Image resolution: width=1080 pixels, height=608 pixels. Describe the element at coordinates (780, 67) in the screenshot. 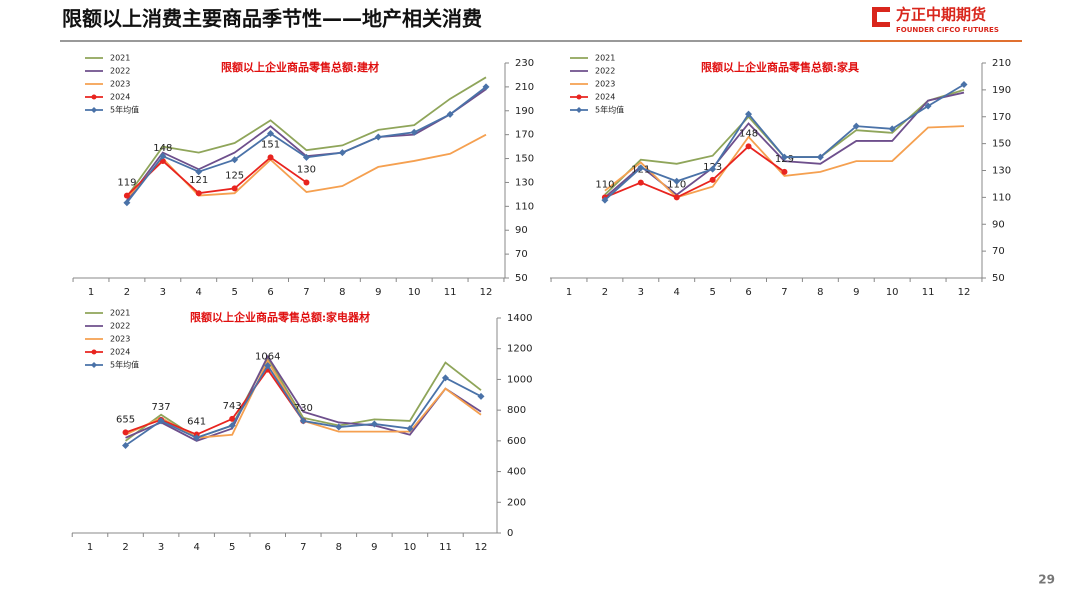

I see `chart-title: 限额以上企业商品零售总额:家具` at that location.